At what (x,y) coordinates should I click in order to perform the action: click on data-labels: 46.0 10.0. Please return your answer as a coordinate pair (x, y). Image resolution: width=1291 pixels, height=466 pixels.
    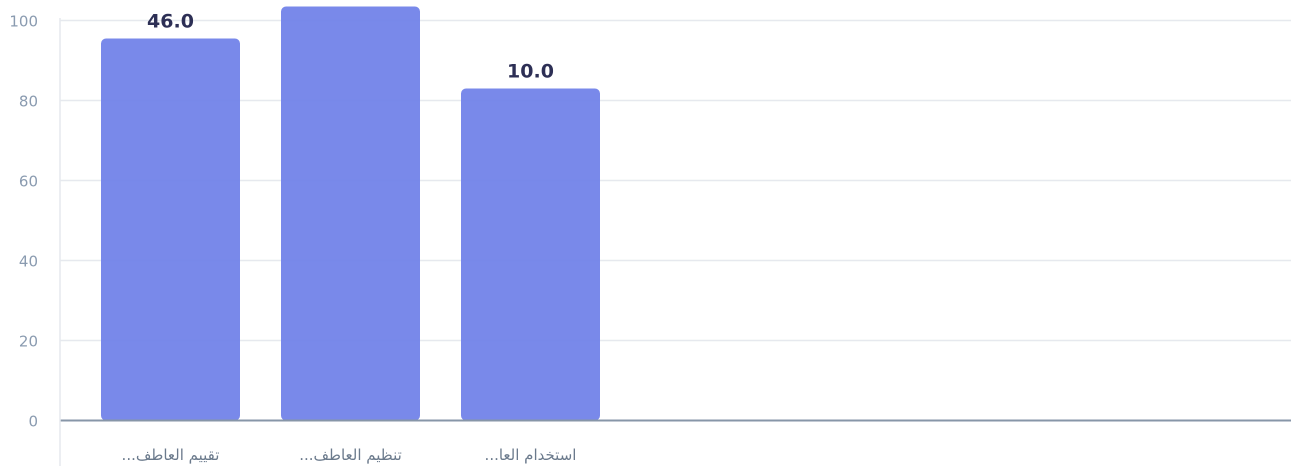
    Looking at the image, I should click on (350, 47).